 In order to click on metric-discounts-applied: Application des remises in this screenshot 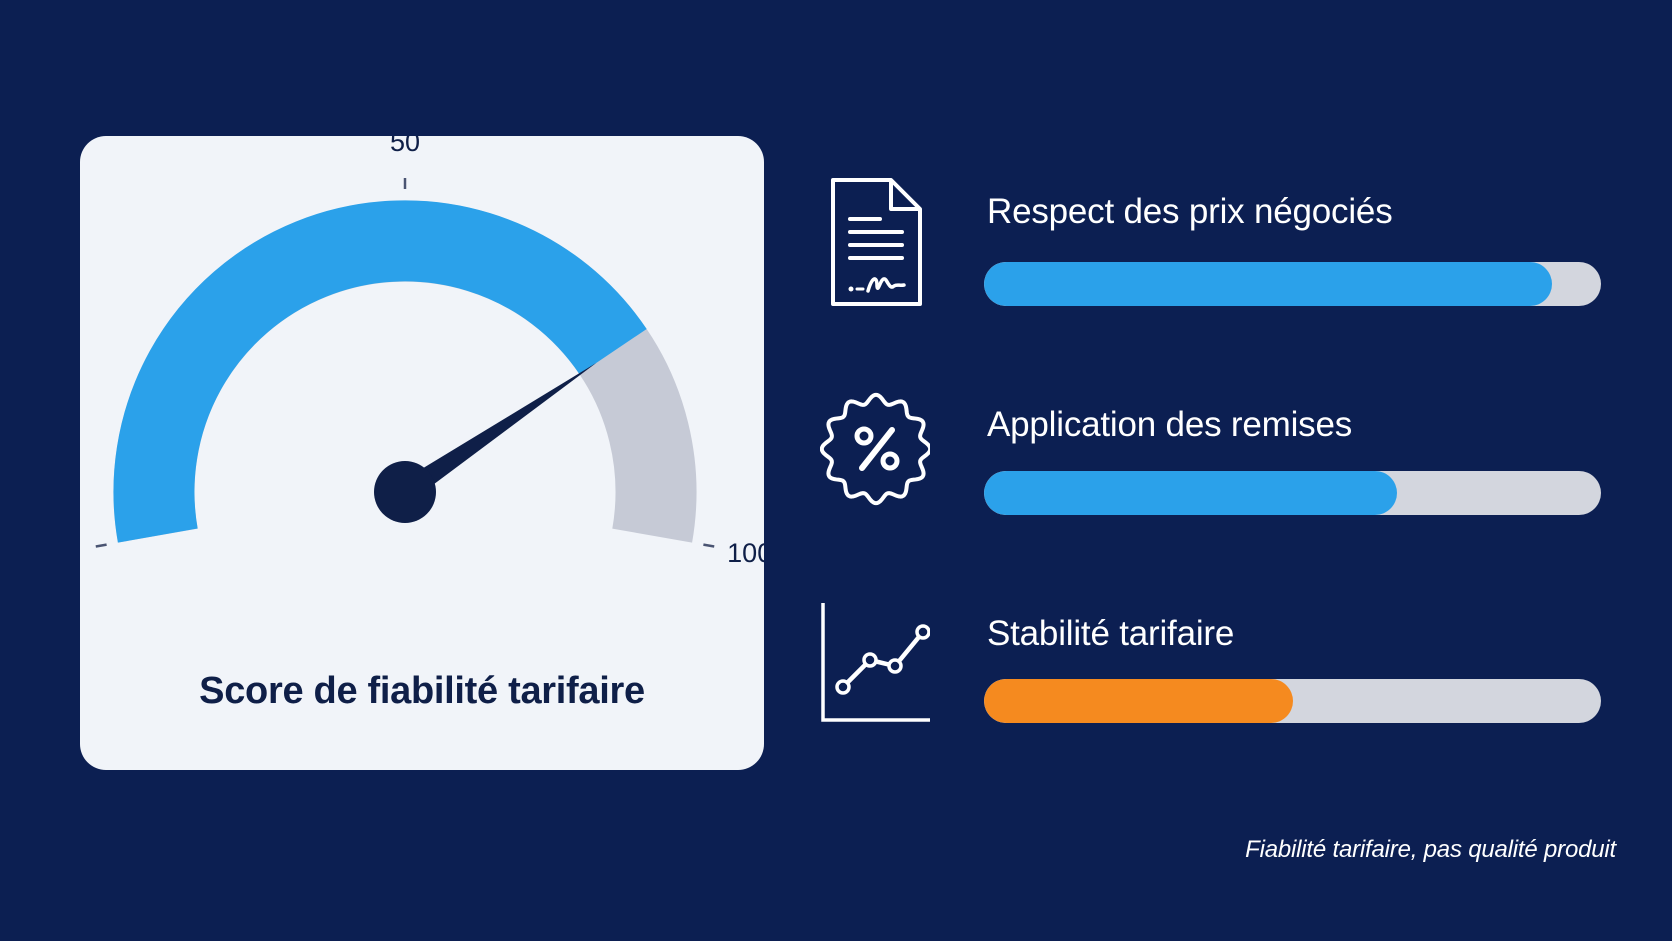, I will do `click(1215, 456)`.